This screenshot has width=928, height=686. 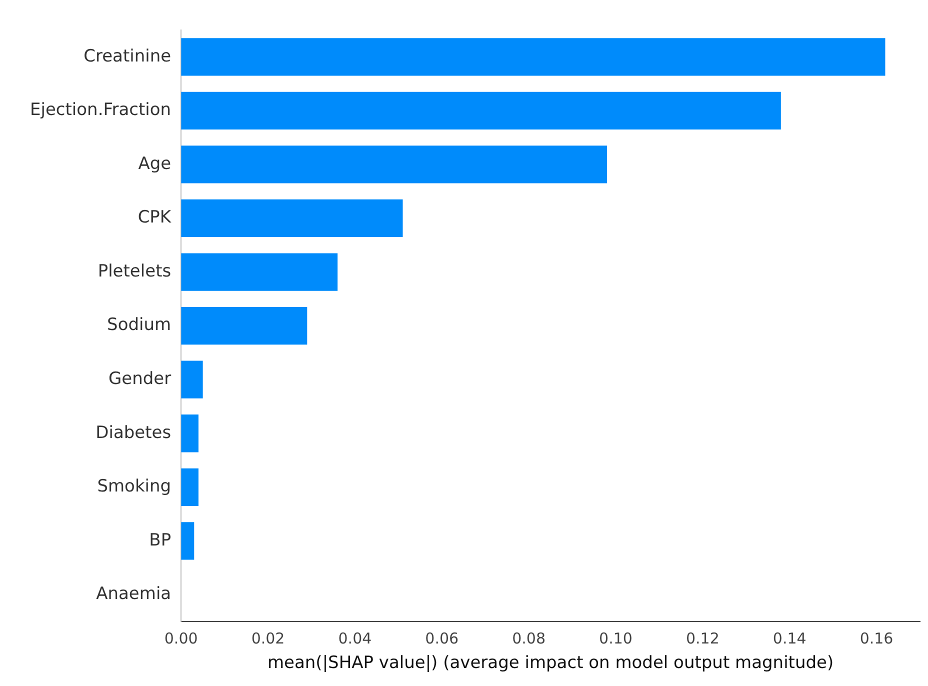 What do you see at coordinates (181, 638) in the screenshot?
I see `x-tick-label: 0.00` at bounding box center [181, 638].